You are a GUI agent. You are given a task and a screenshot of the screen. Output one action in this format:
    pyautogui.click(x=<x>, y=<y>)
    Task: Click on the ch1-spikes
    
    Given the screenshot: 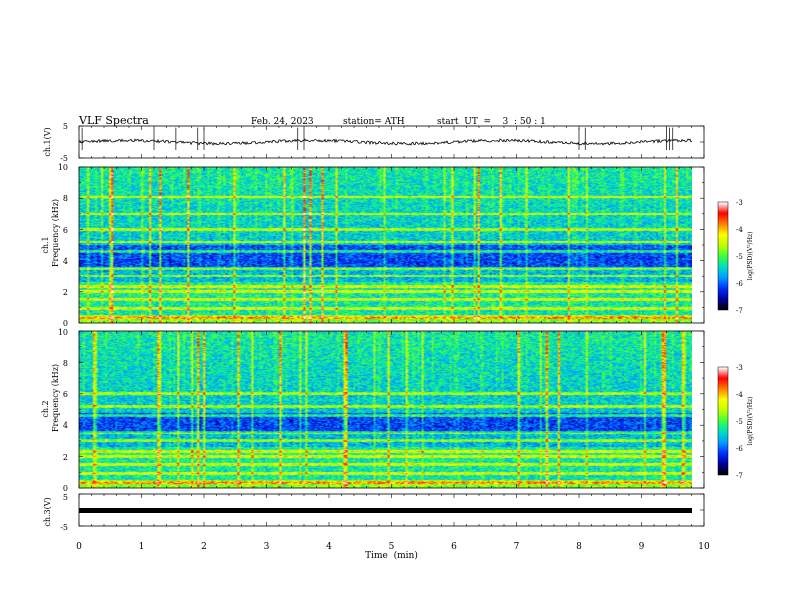 What is the action you would take?
    pyautogui.click(x=377, y=138)
    